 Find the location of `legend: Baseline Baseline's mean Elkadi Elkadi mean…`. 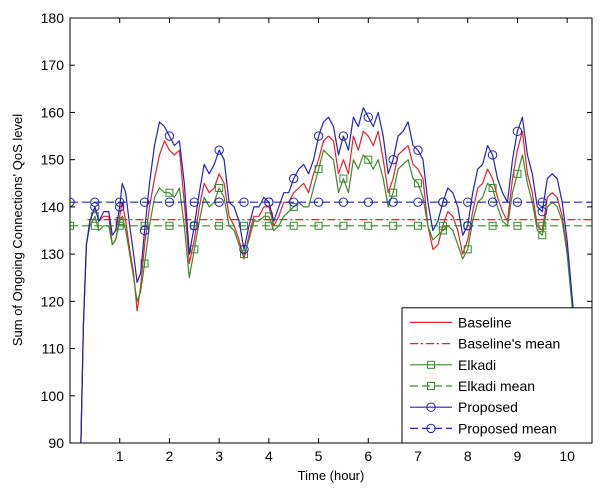

legend: Baseline Baseline's mean Elkadi Elkadi mean… is located at coordinates (497, 375).